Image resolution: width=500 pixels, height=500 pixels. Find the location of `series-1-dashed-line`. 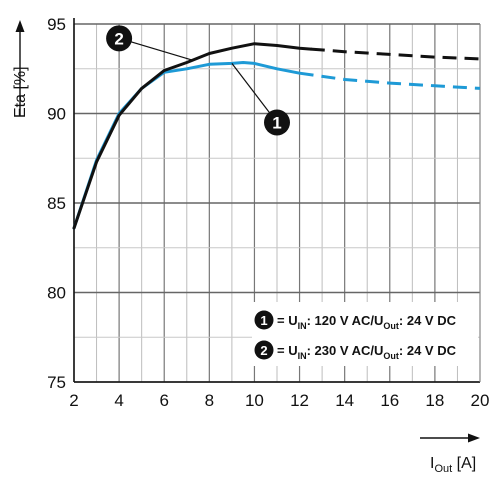

series-1-dashed-line is located at coordinates (390, 80).